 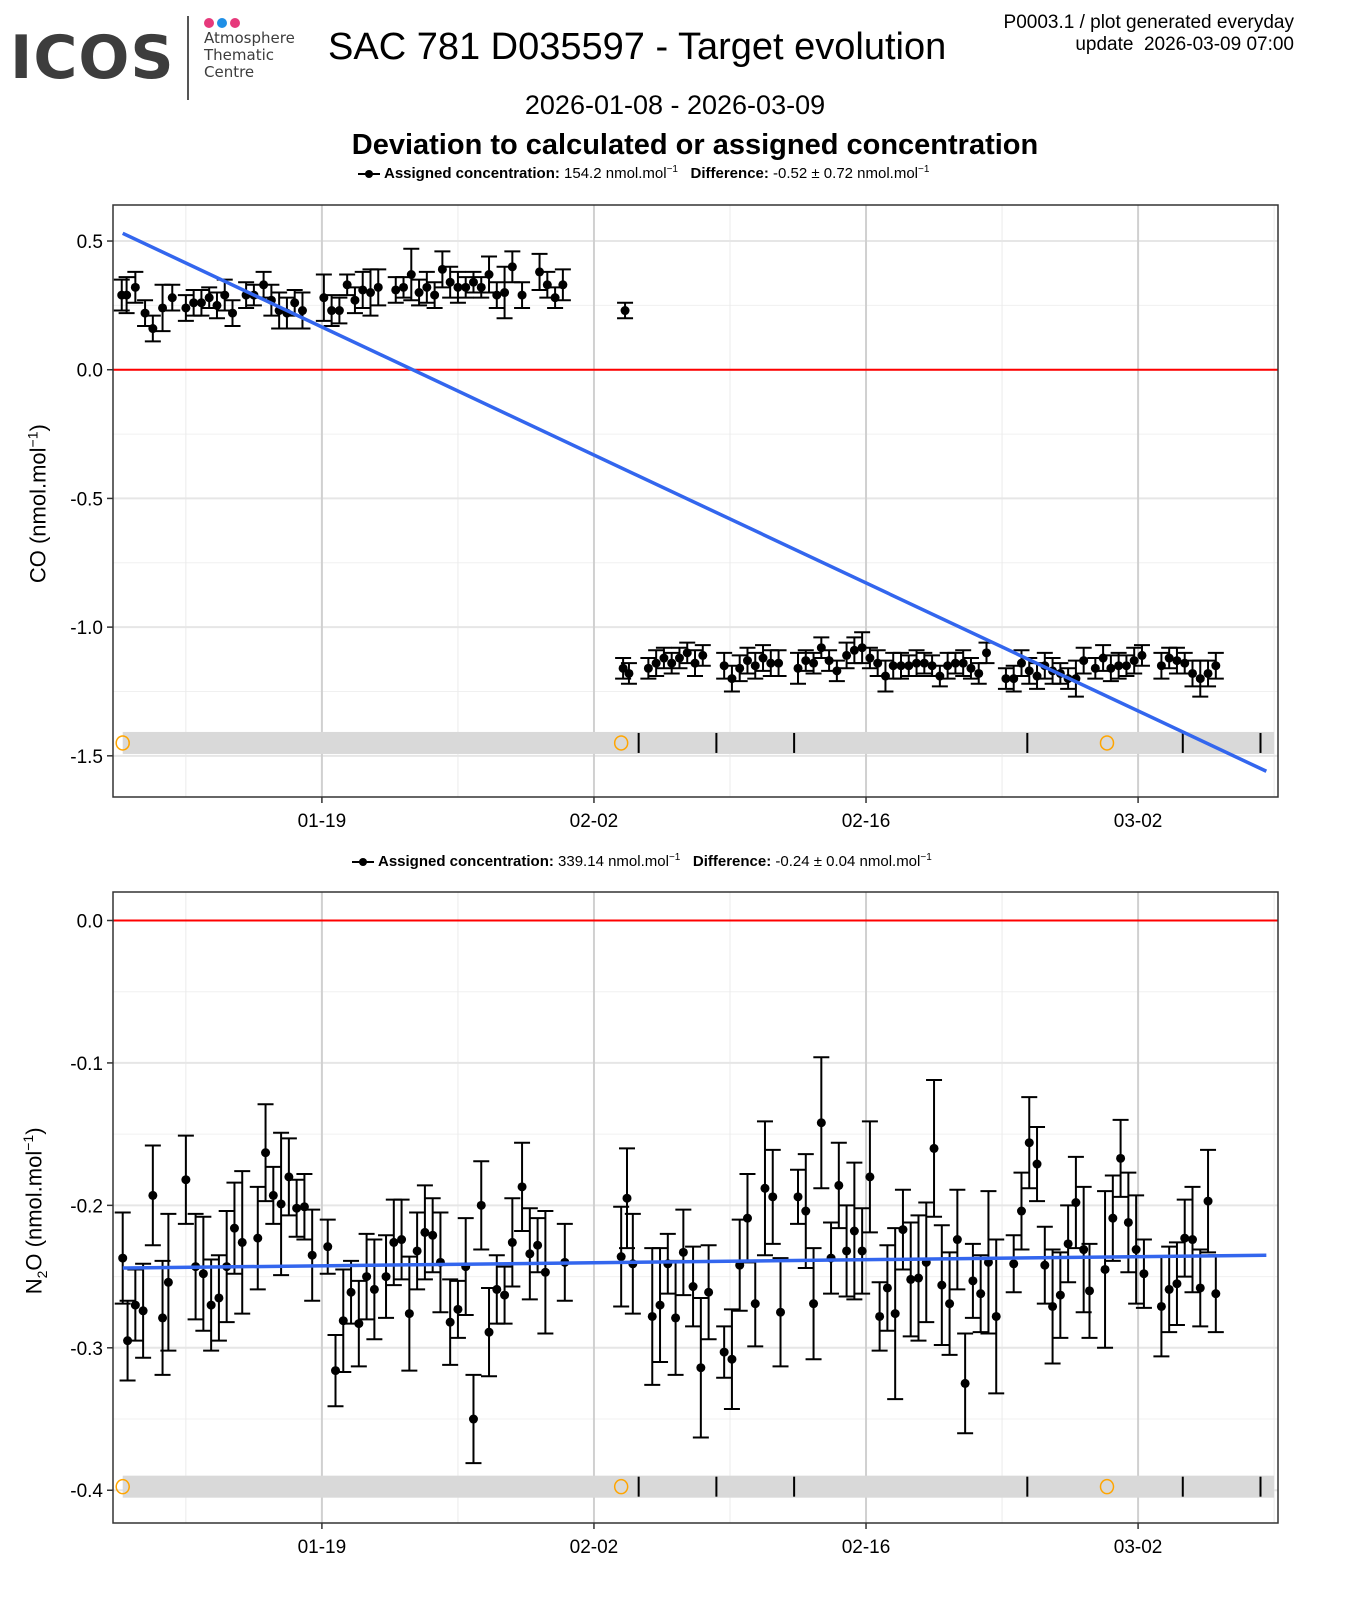 I want to click on legend-point-line-icon, so click(x=369, y=174).